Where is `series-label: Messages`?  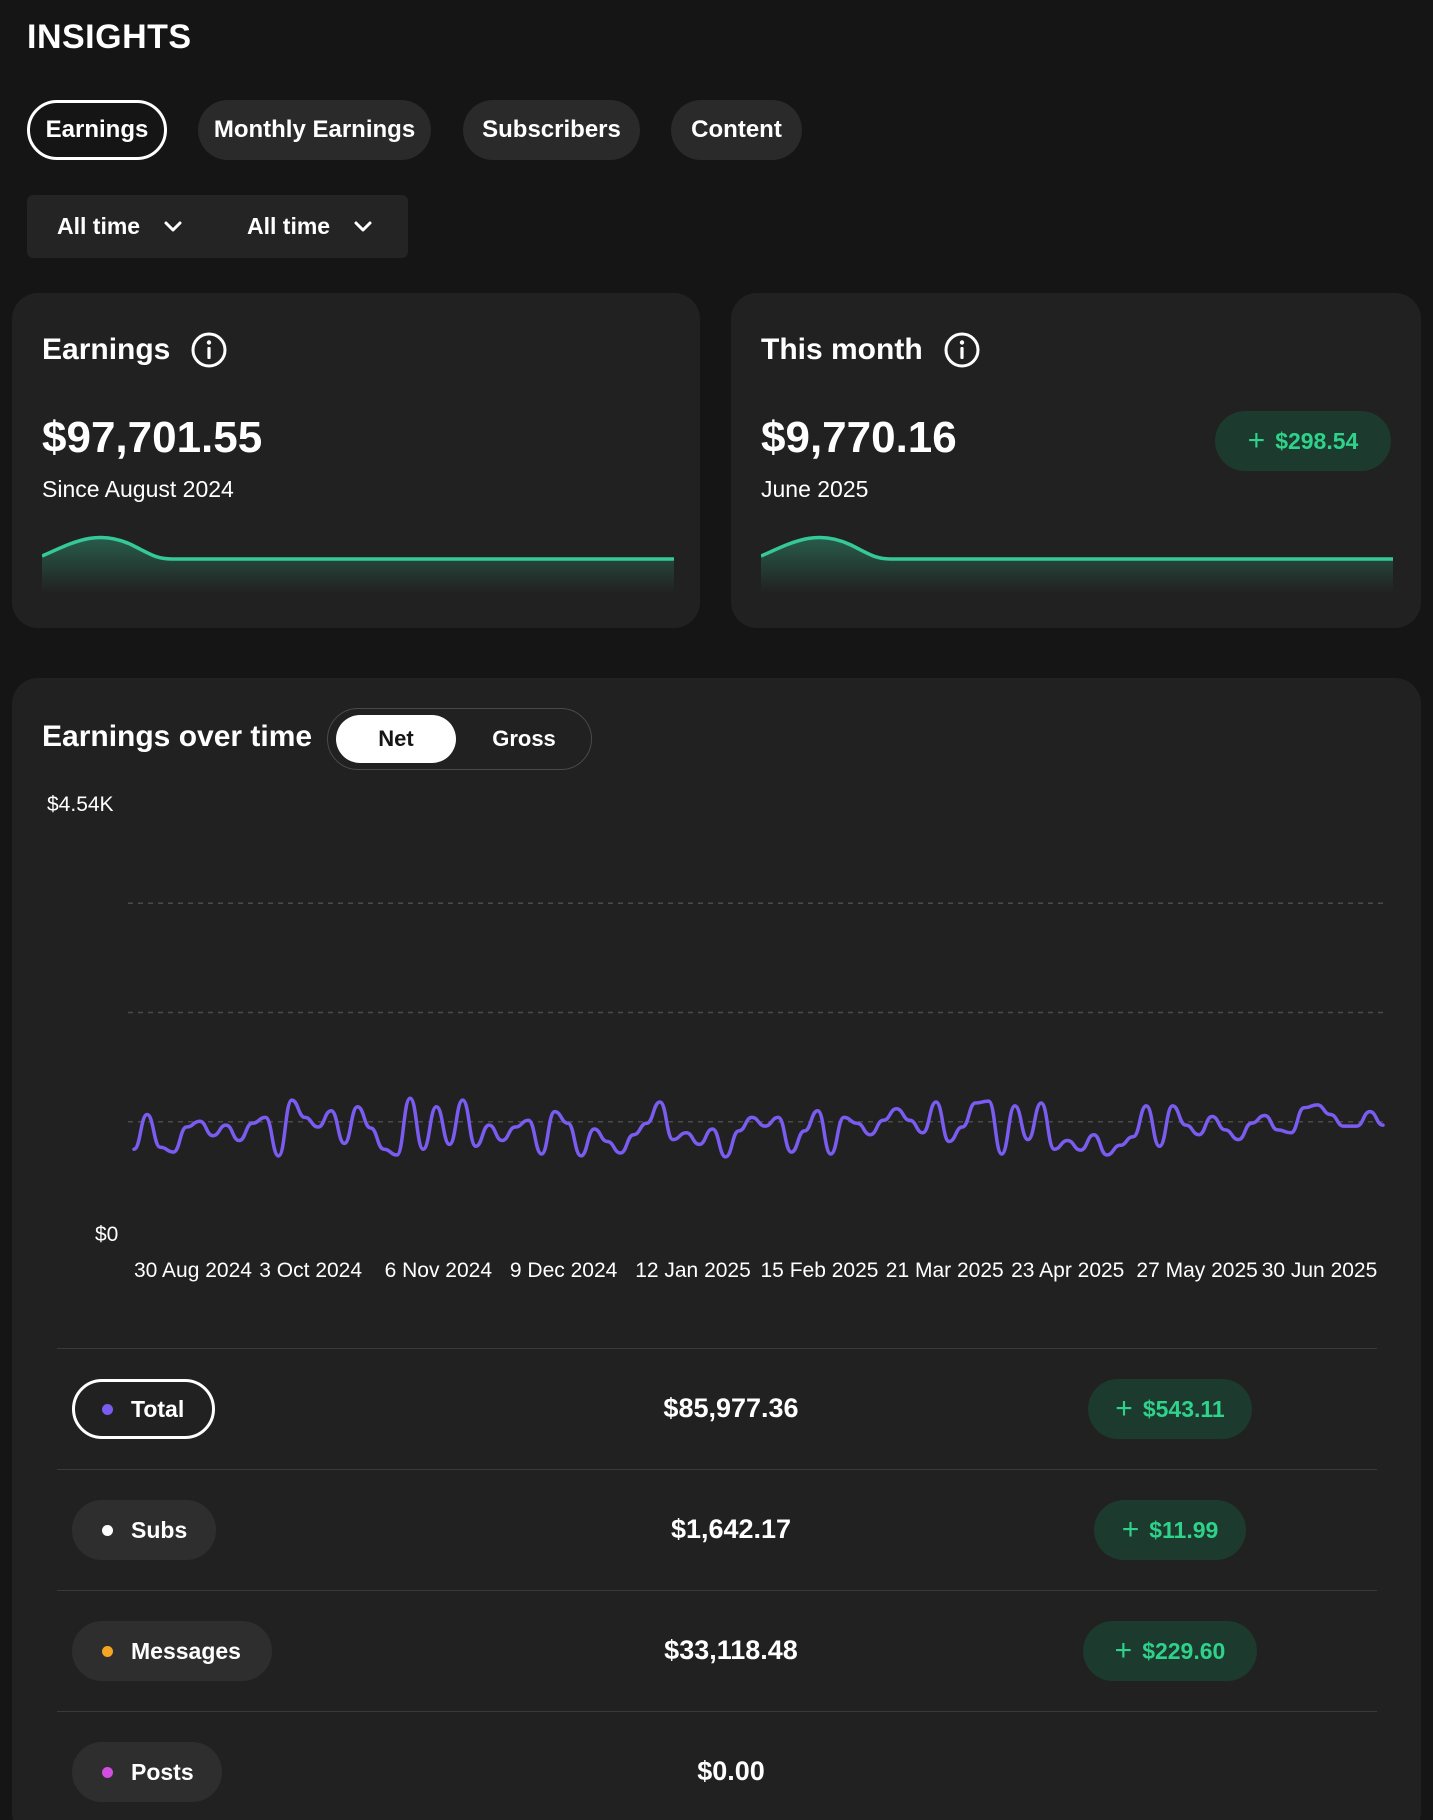 series-label: Messages is located at coordinates (186, 1650).